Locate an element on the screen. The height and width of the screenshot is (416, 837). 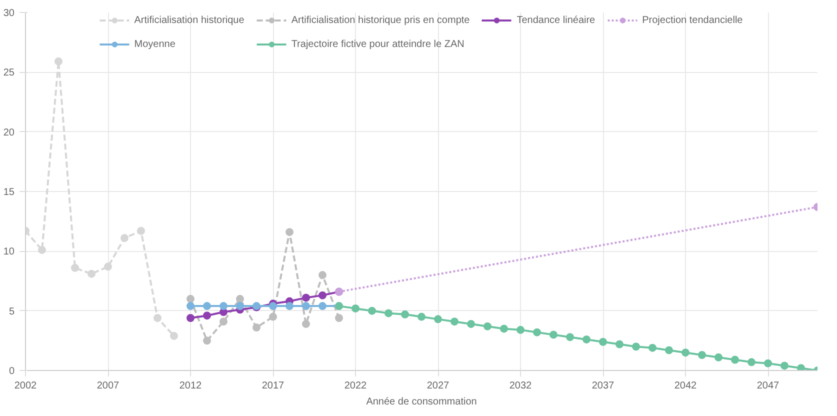
y-tick-label: 10 is located at coordinates (9, 252).